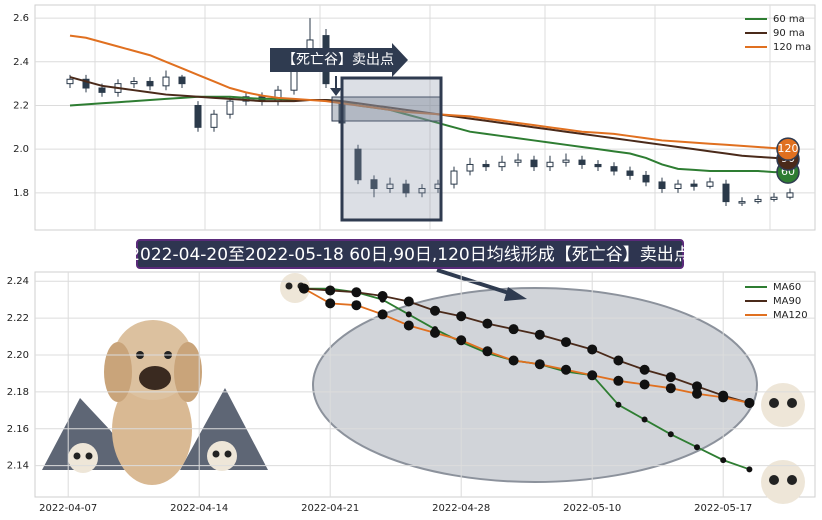 The height and width of the screenshot is (520, 822). I want to click on legend-label: 60 ma, so click(789, 19).